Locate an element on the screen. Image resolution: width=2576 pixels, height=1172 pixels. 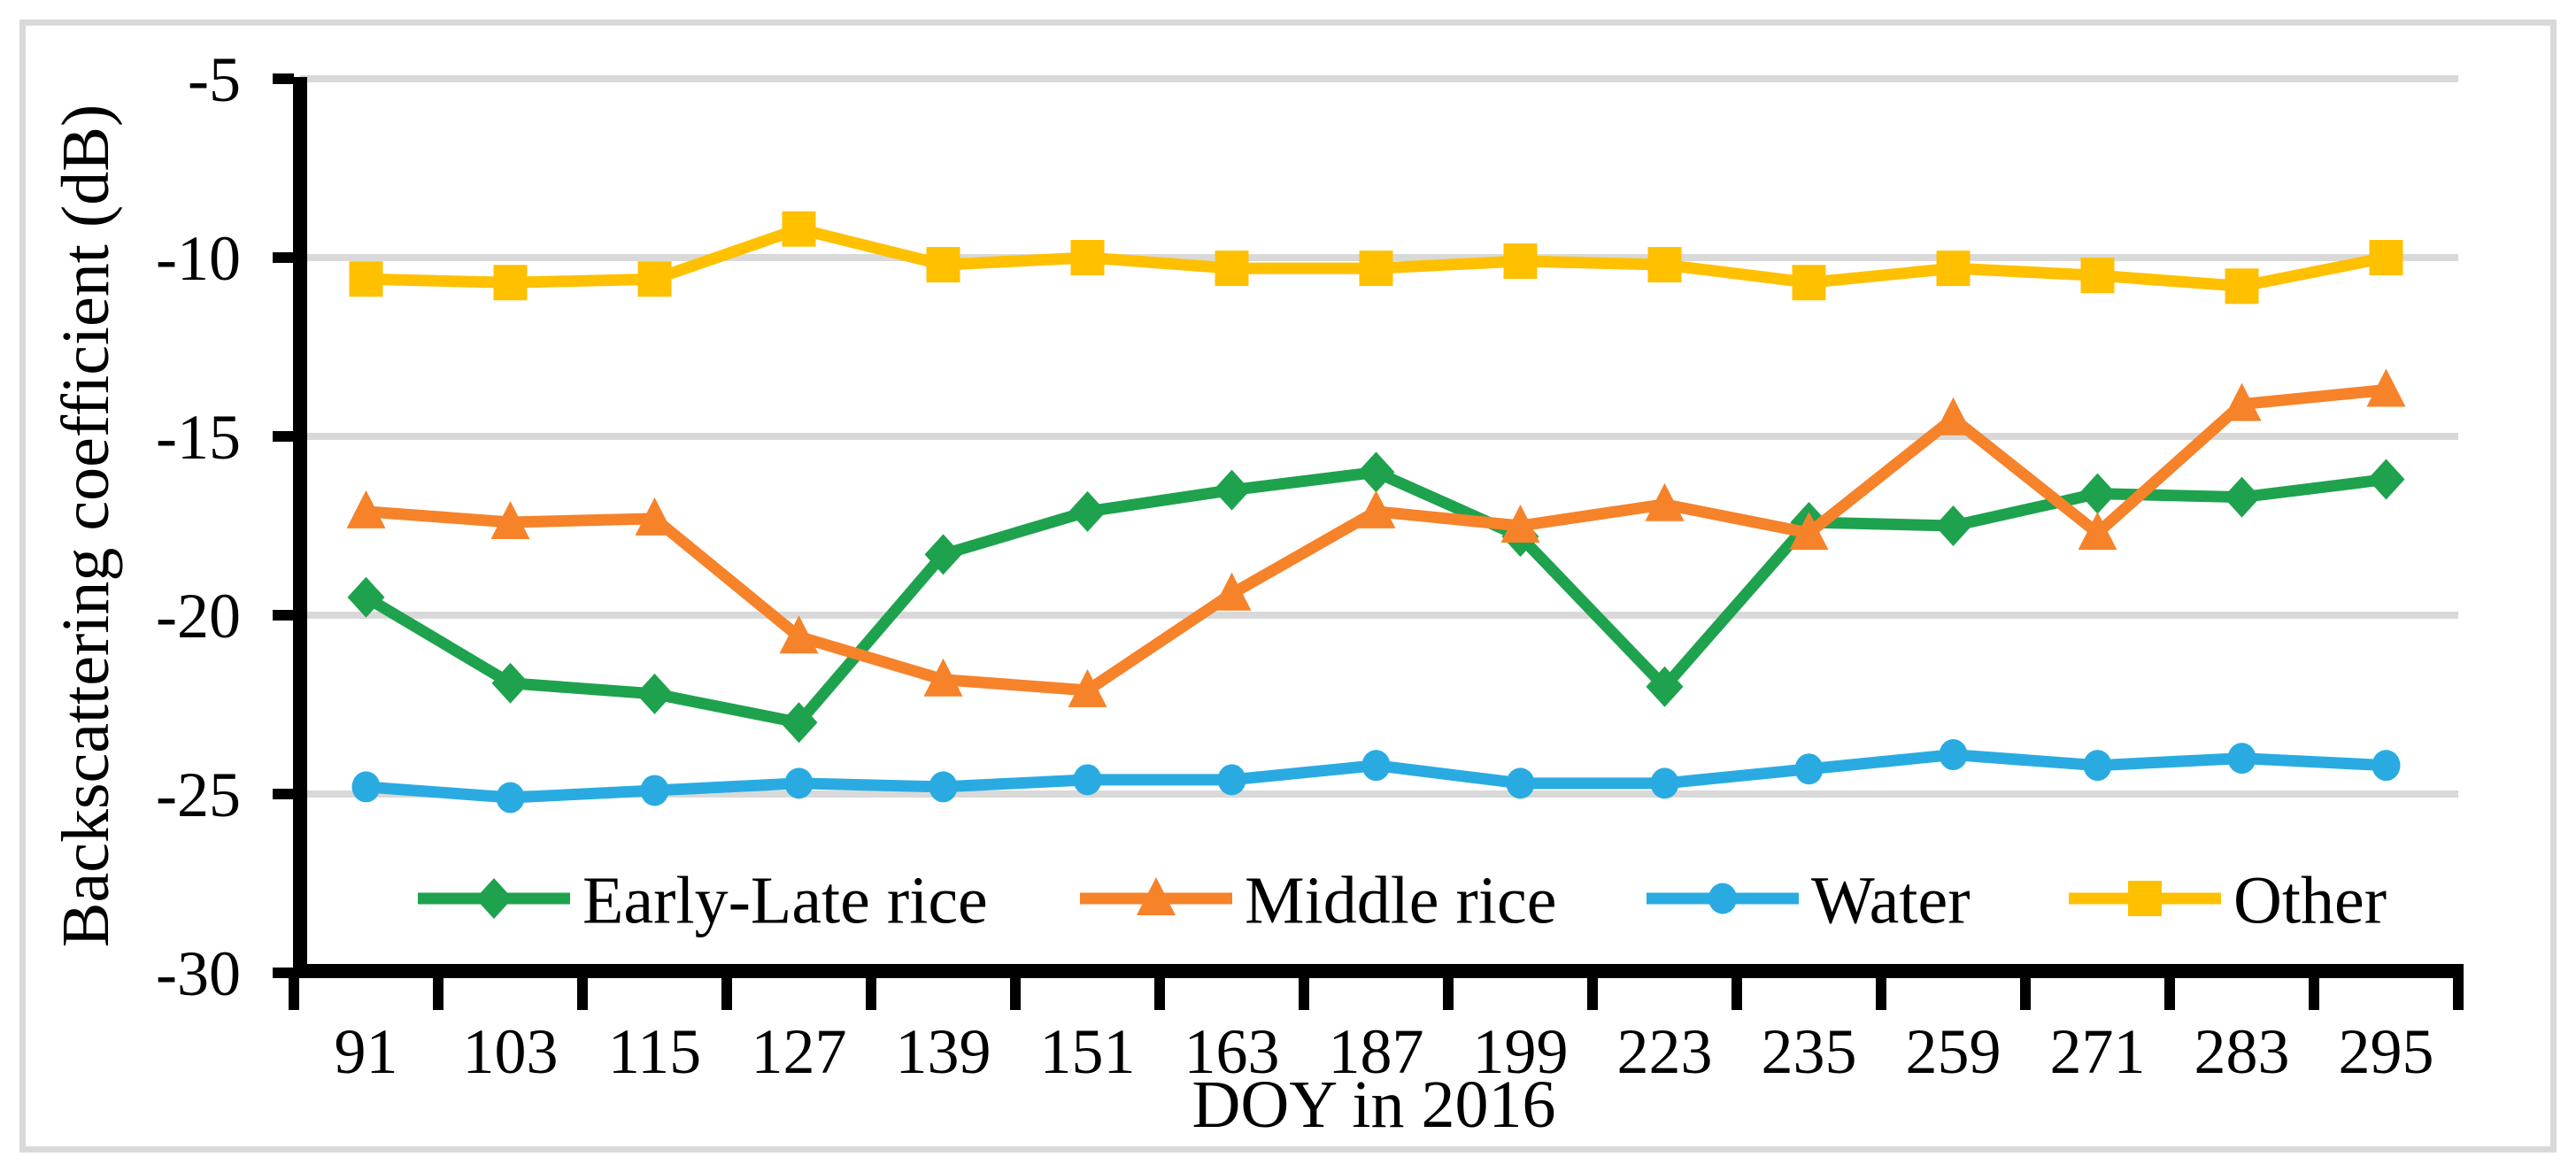
x-tick-label: 151 is located at coordinates (1088, 1051).